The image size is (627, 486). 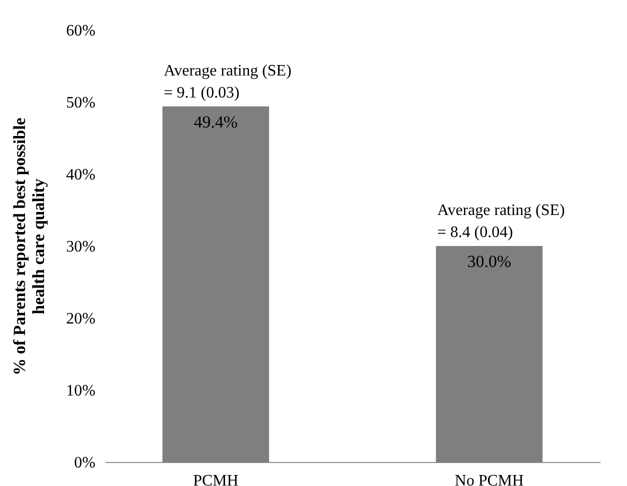 I want to click on y-tick-label: 10%, so click(x=81, y=391).